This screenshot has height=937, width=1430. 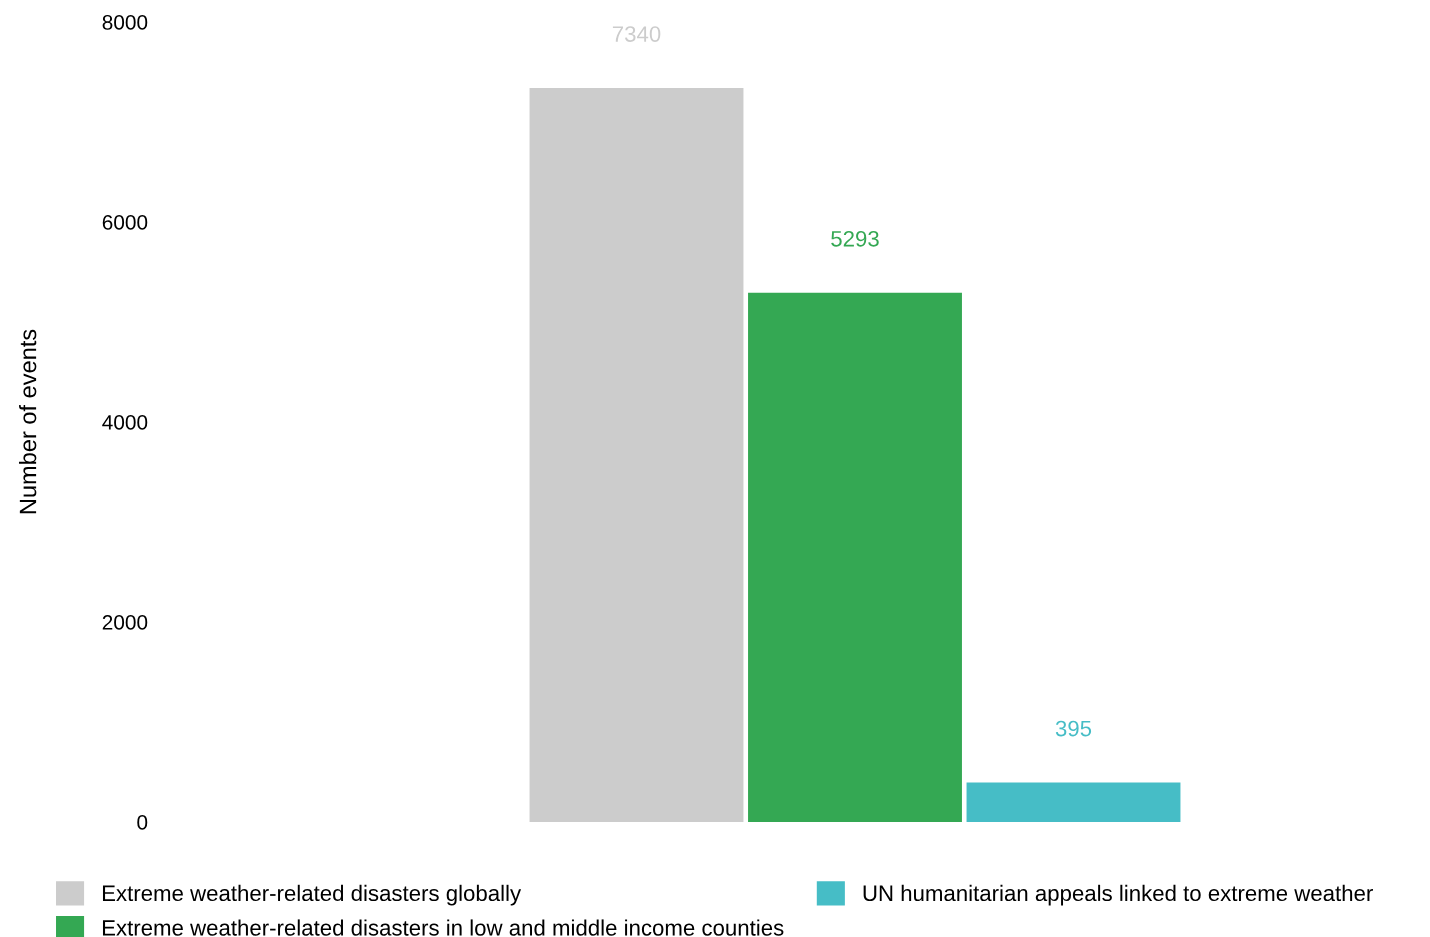 What do you see at coordinates (28, 421) in the screenshot?
I see `y-axis-title: Number of events` at bounding box center [28, 421].